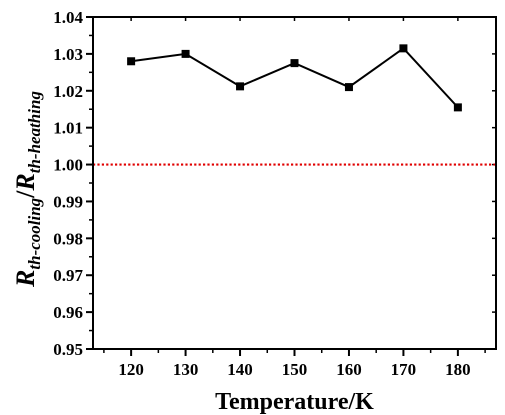  Describe the element at coordinates (349, 369) in the screenshot. I see `x-tick-label: 160` at that location.